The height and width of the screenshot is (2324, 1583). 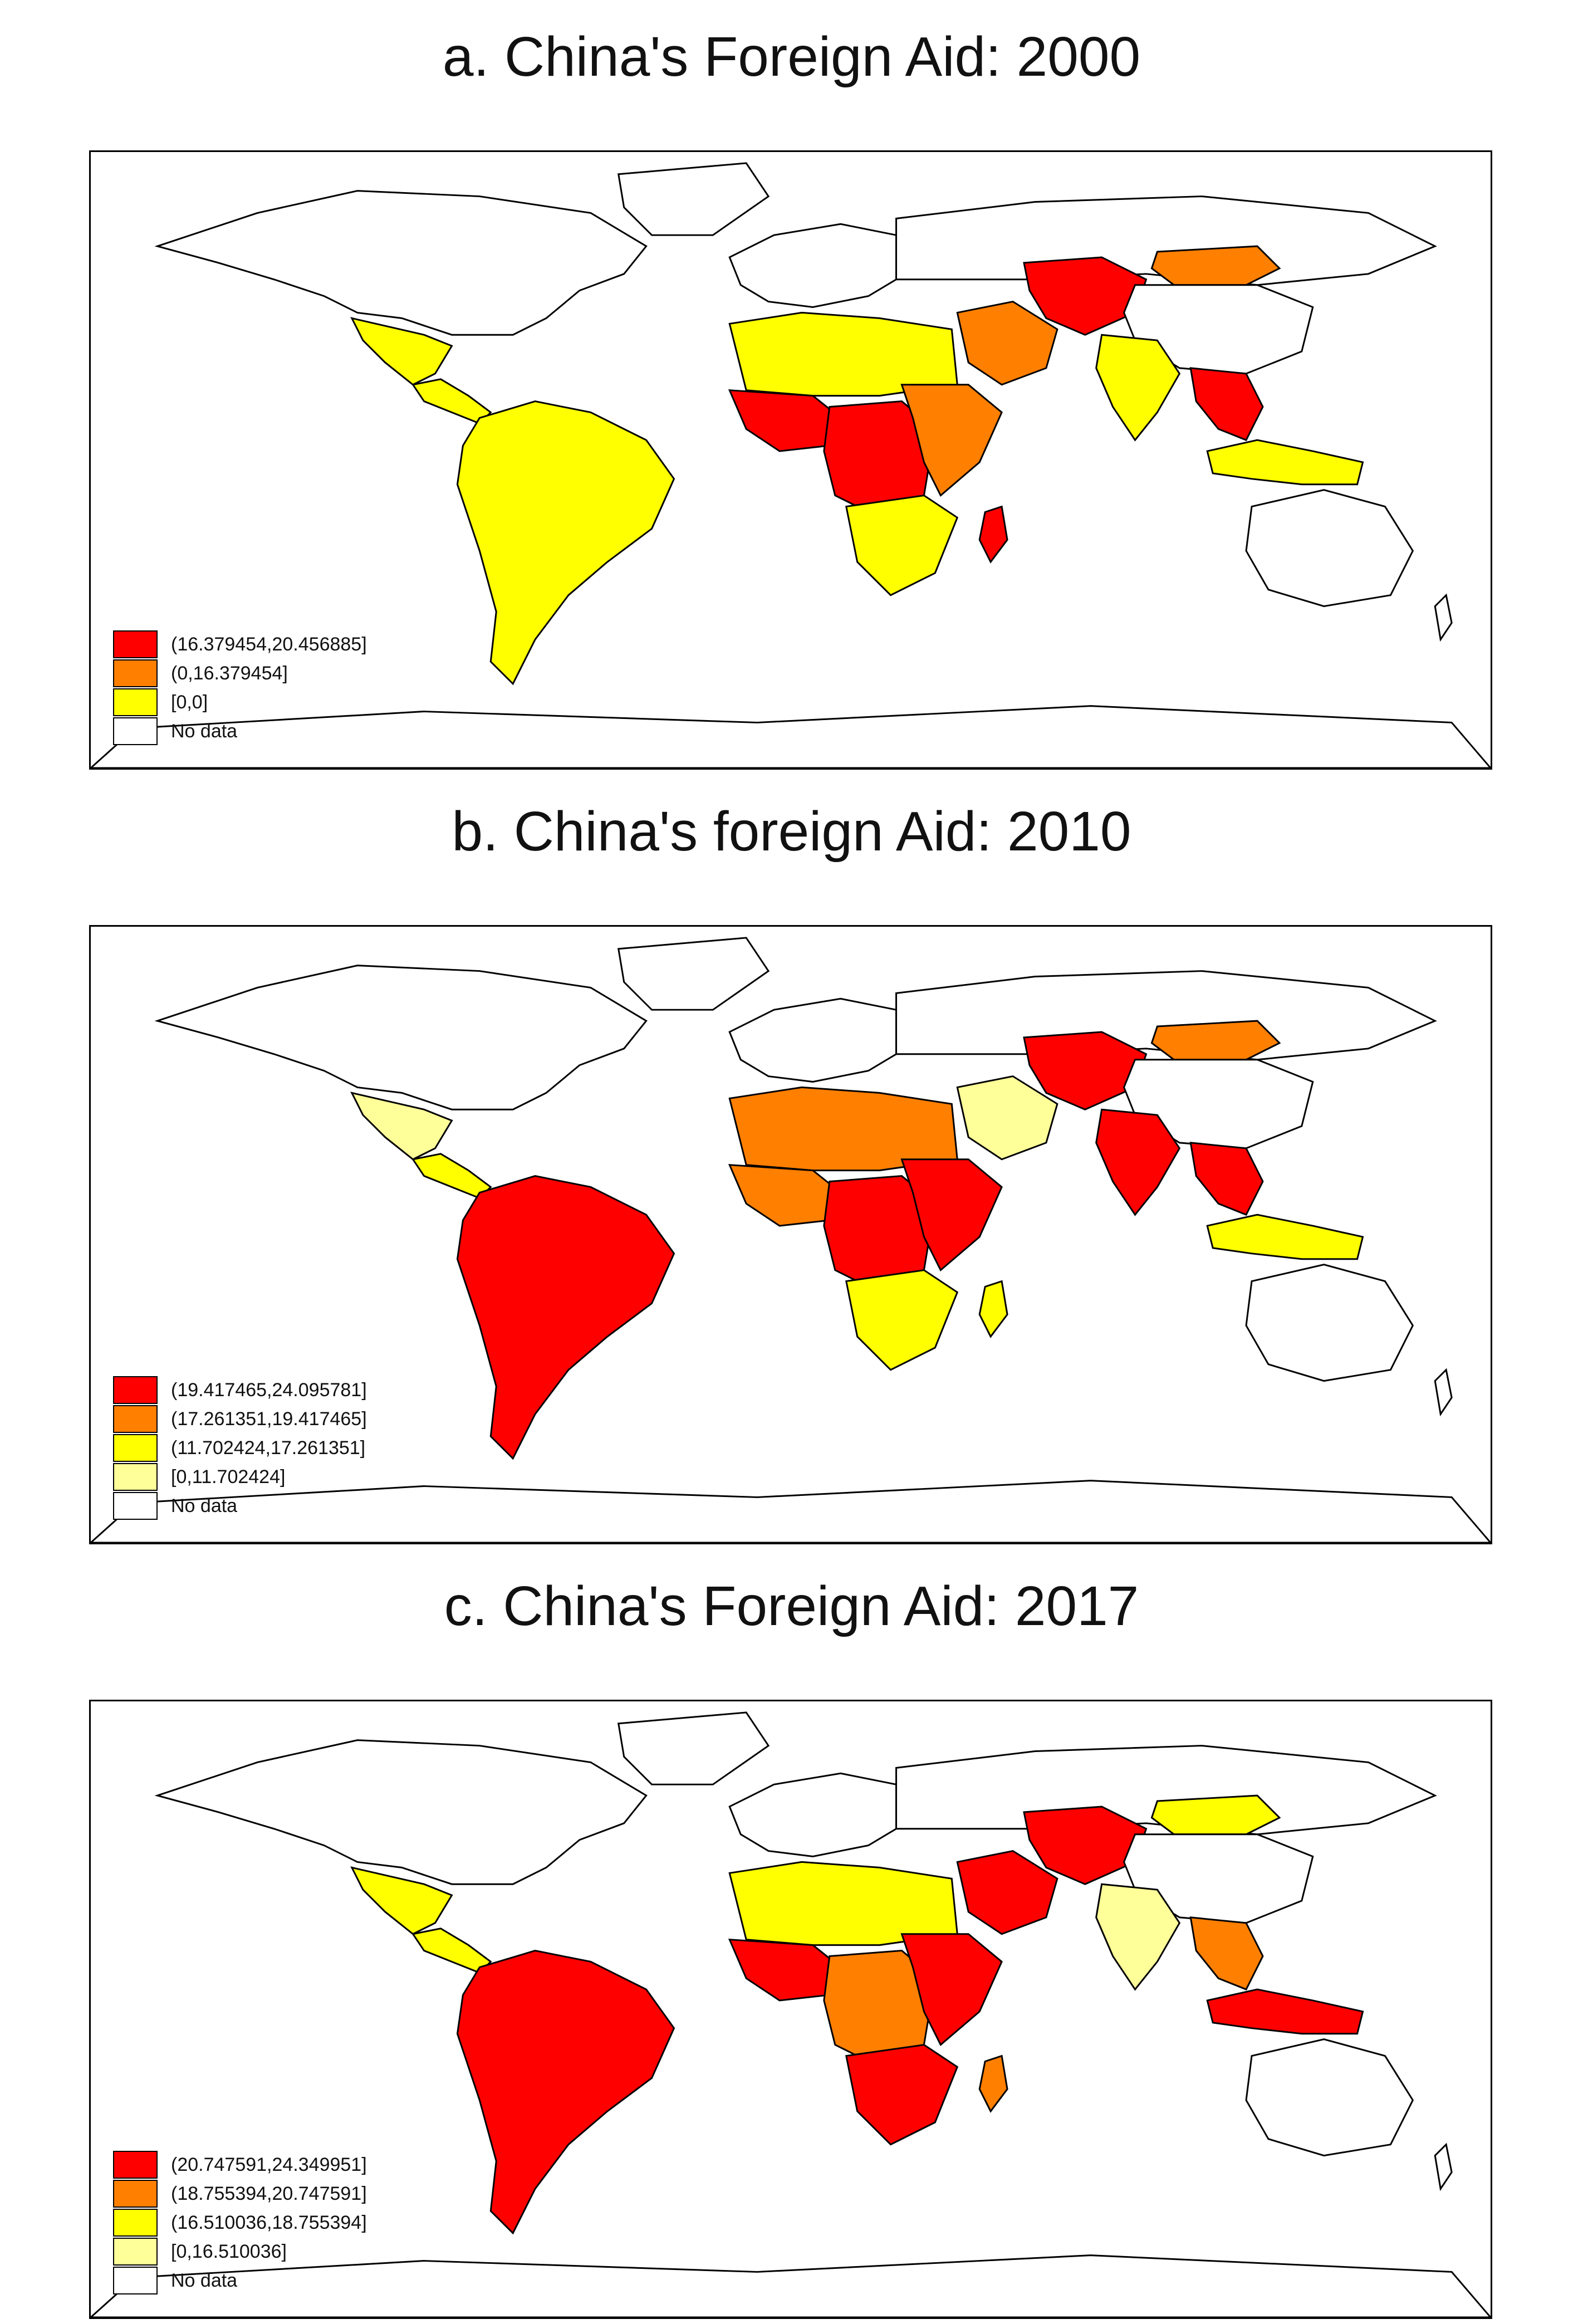 What do you see at coordinates (229, 673) in the screenshot?
I see `legend-label: (0,16.379454]` at bounding box center [229, 673].